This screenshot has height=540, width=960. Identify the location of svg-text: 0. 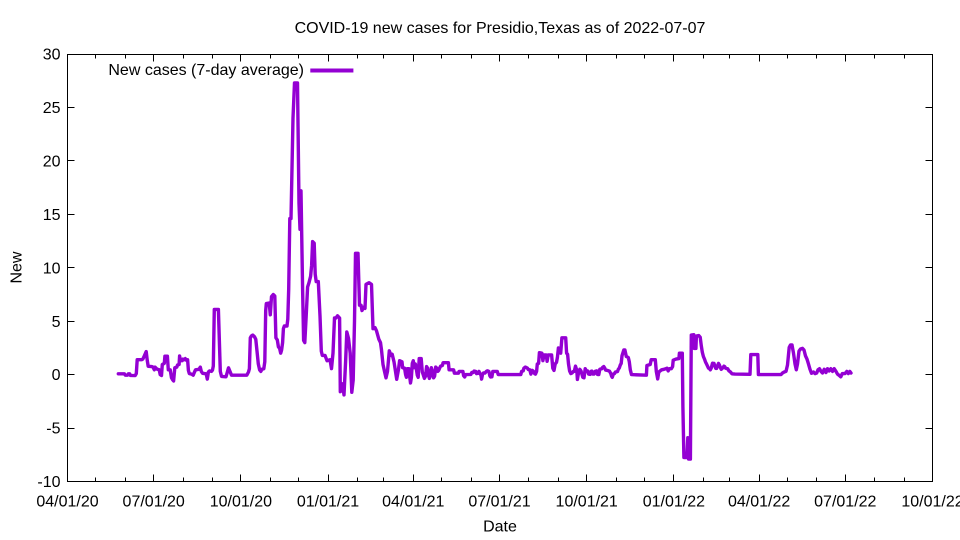
(56, 375).